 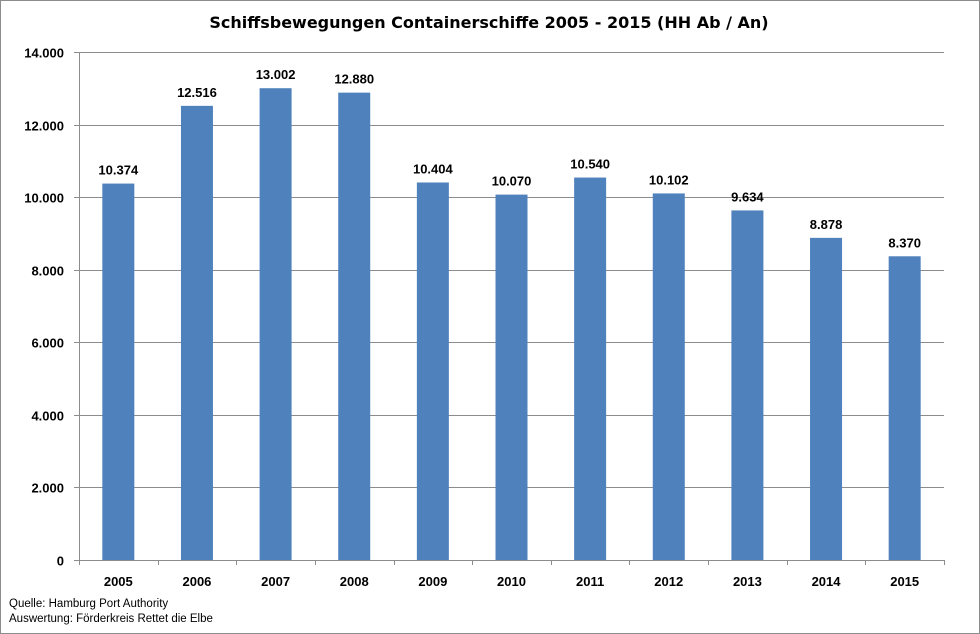 What do you see at coordinates (354, 79) in the screenshot?
I see `data-label: 12.880` at bounding box center [354, 79].